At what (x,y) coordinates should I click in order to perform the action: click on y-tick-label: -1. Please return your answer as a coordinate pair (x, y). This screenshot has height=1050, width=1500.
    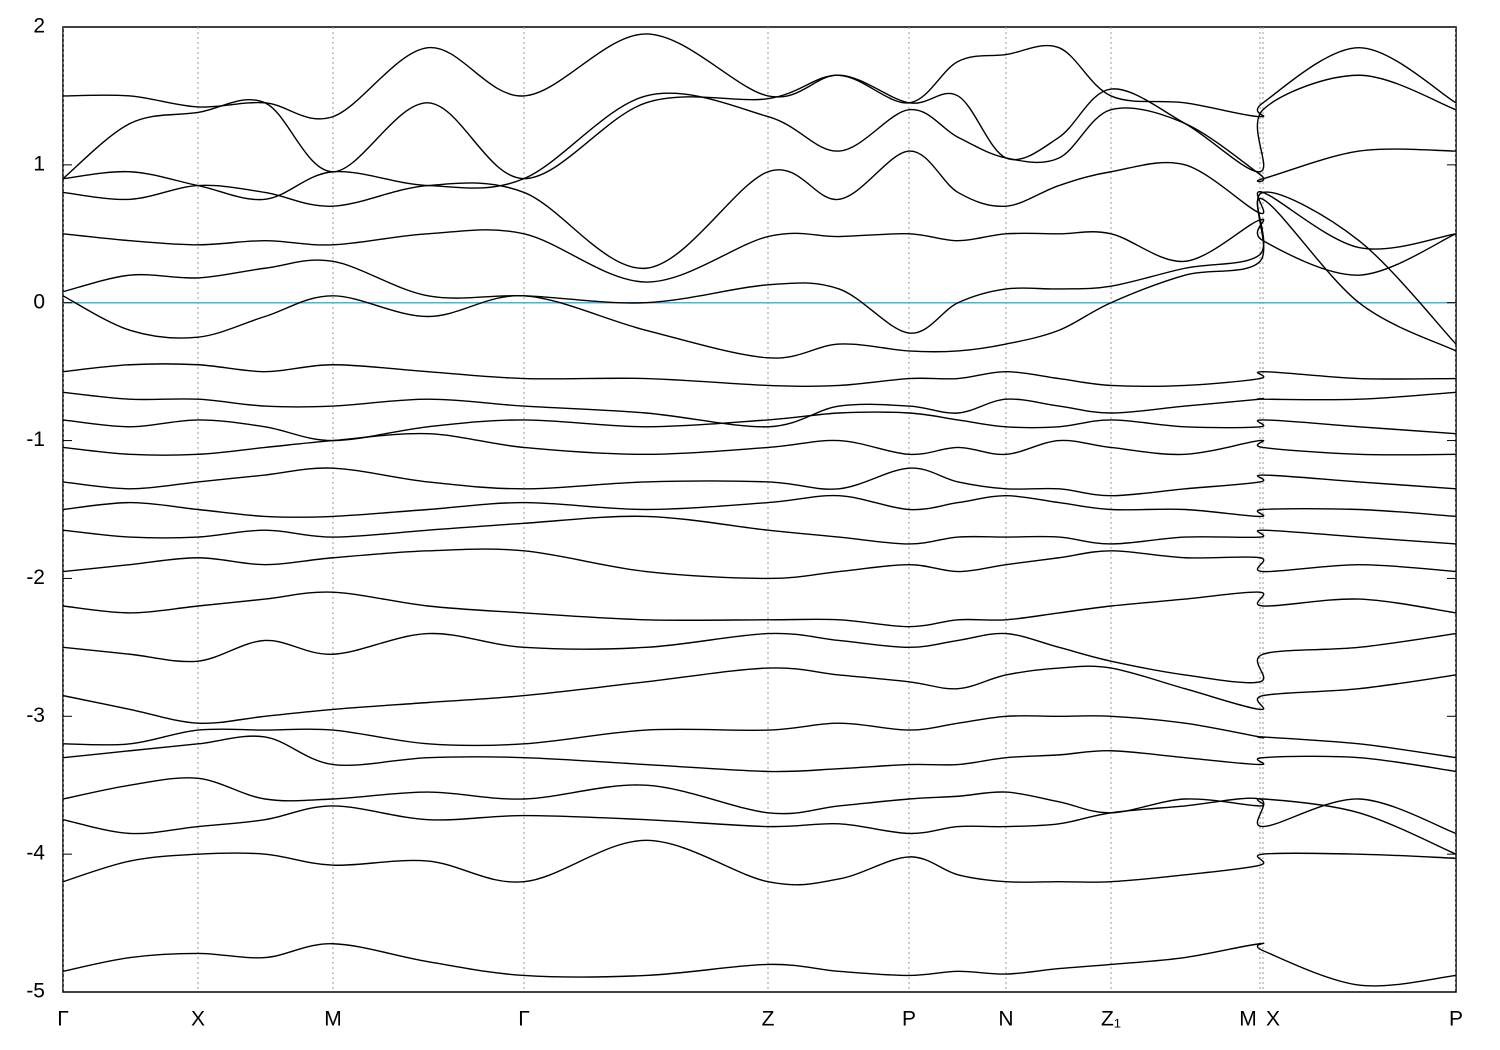
    Looking at the image, I should click on (35, 439).